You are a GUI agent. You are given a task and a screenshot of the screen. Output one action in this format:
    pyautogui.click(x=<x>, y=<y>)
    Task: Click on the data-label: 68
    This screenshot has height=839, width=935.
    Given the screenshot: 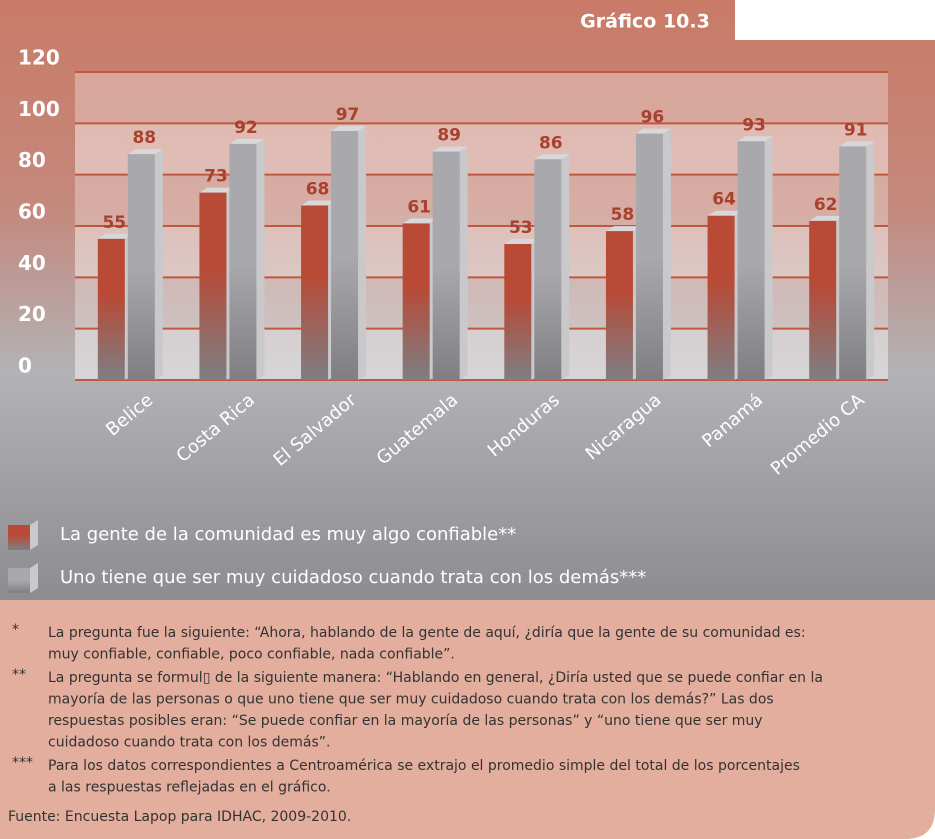 What is the action you would take?
    pyautogui.click(x=318, y=189)
    